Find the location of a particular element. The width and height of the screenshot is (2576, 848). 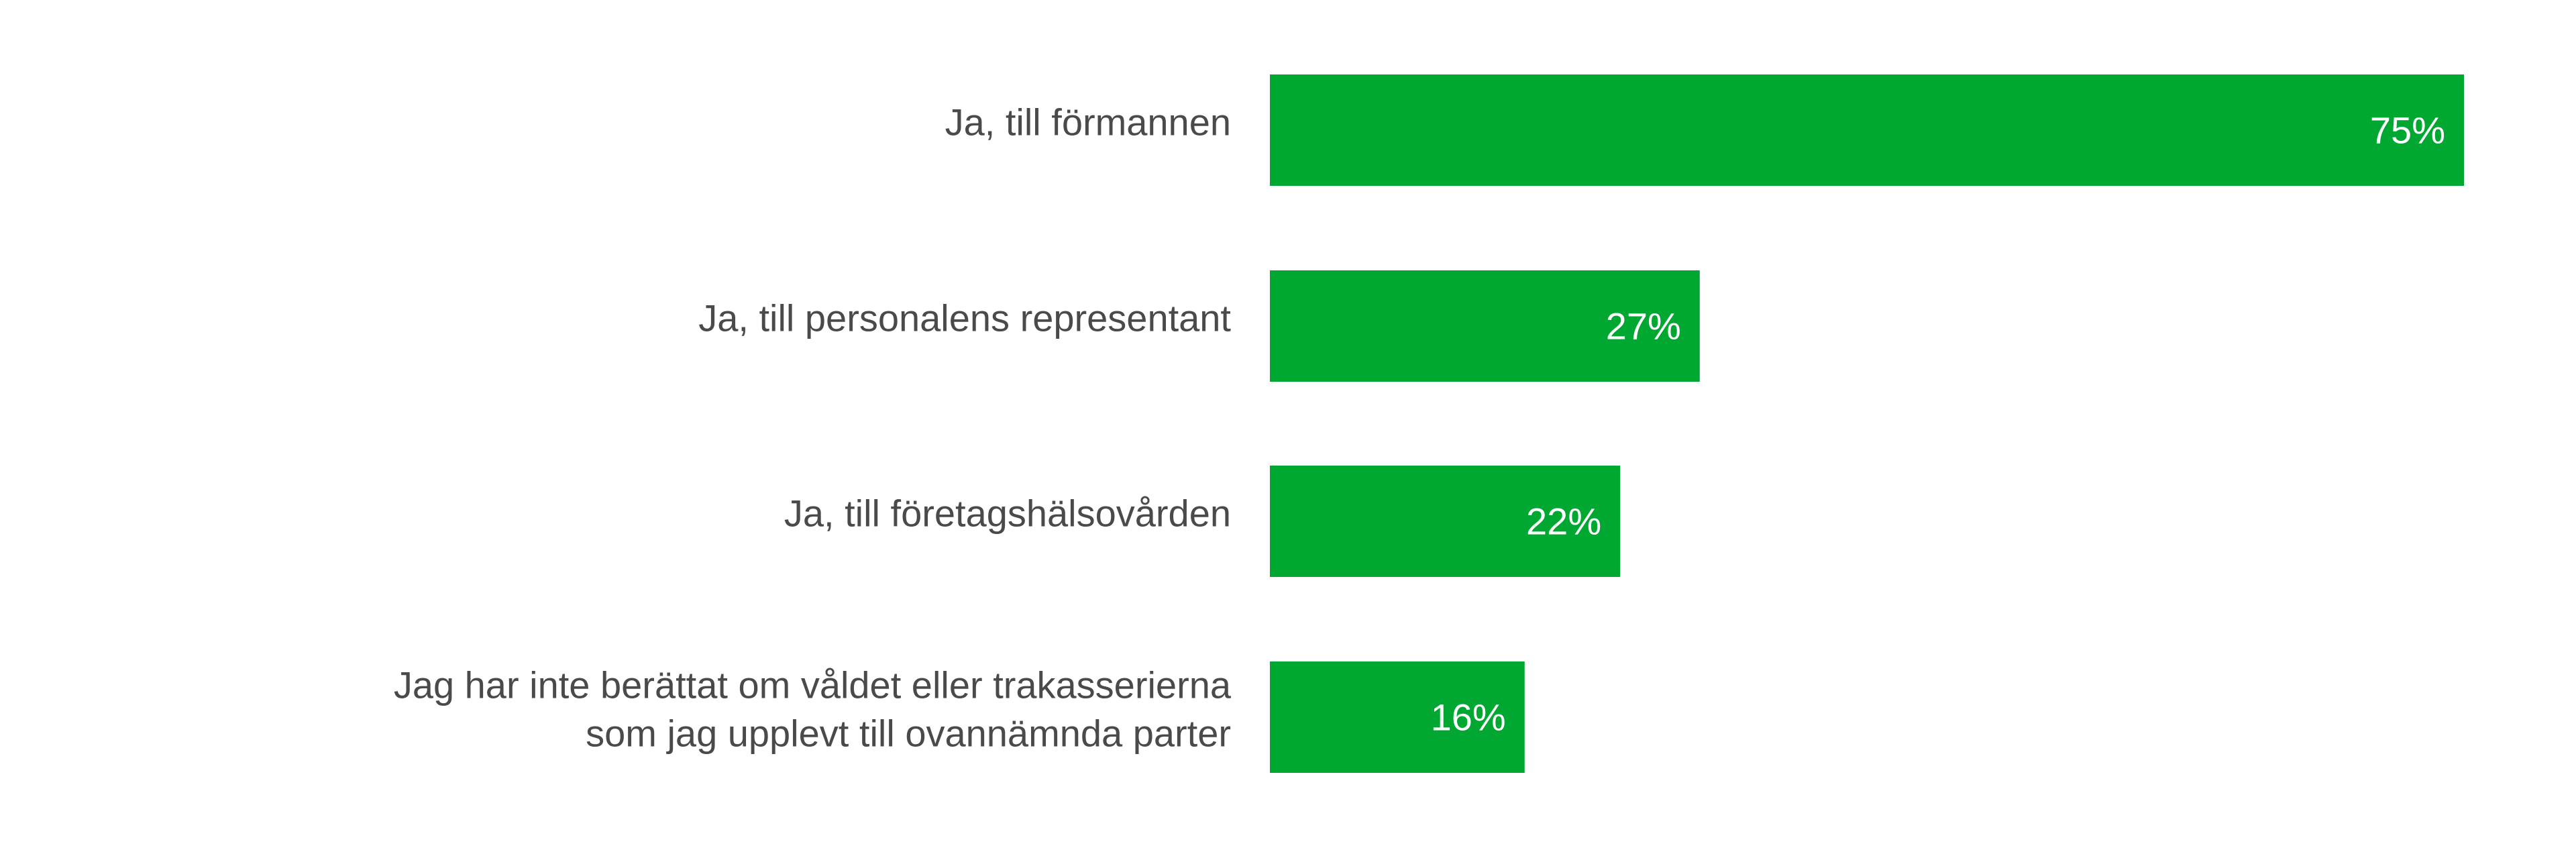

bar-value-label-2: 22% is located at coordinates (1563, 521).